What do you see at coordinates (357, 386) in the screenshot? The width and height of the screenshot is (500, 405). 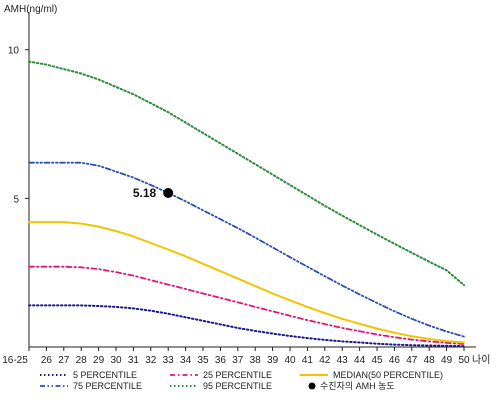 I see `legend-label: 수진자의 AMH 농도` at bounding box center [357, 386].